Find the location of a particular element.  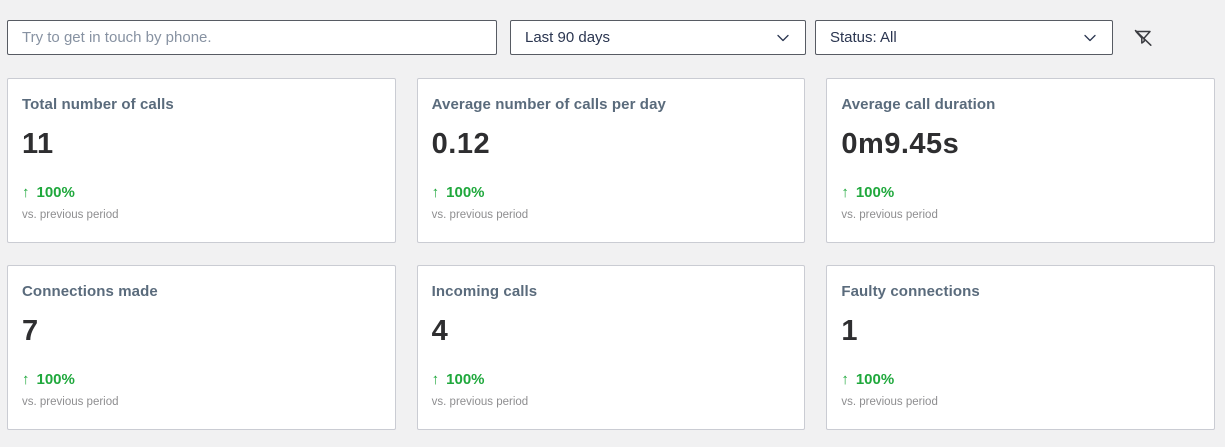

card-title: Connections made is located at coordinates (90, 291).